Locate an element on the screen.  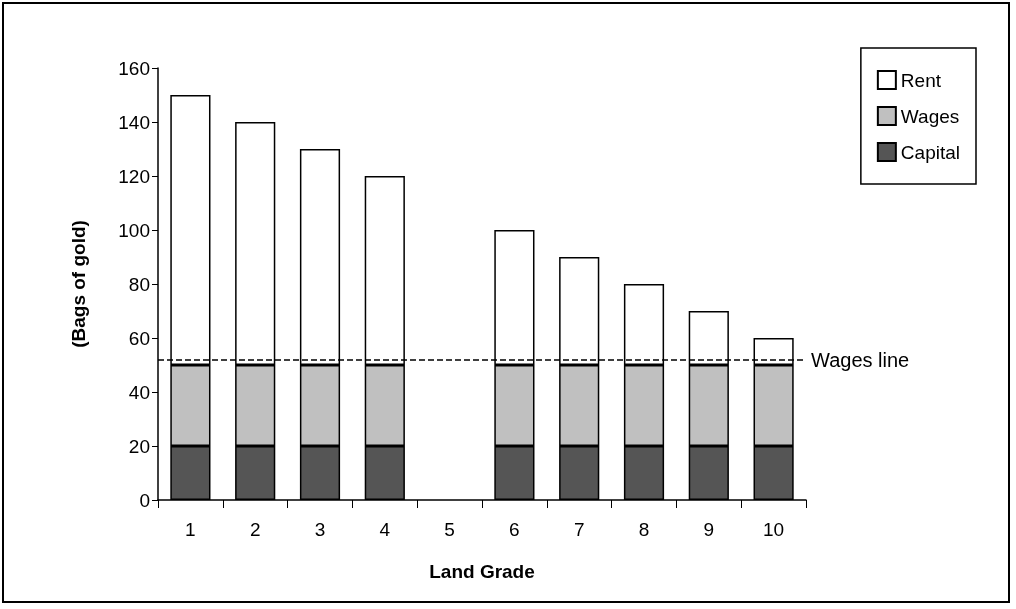
y-tick-label: 60 is located at coordinates (139, 338).